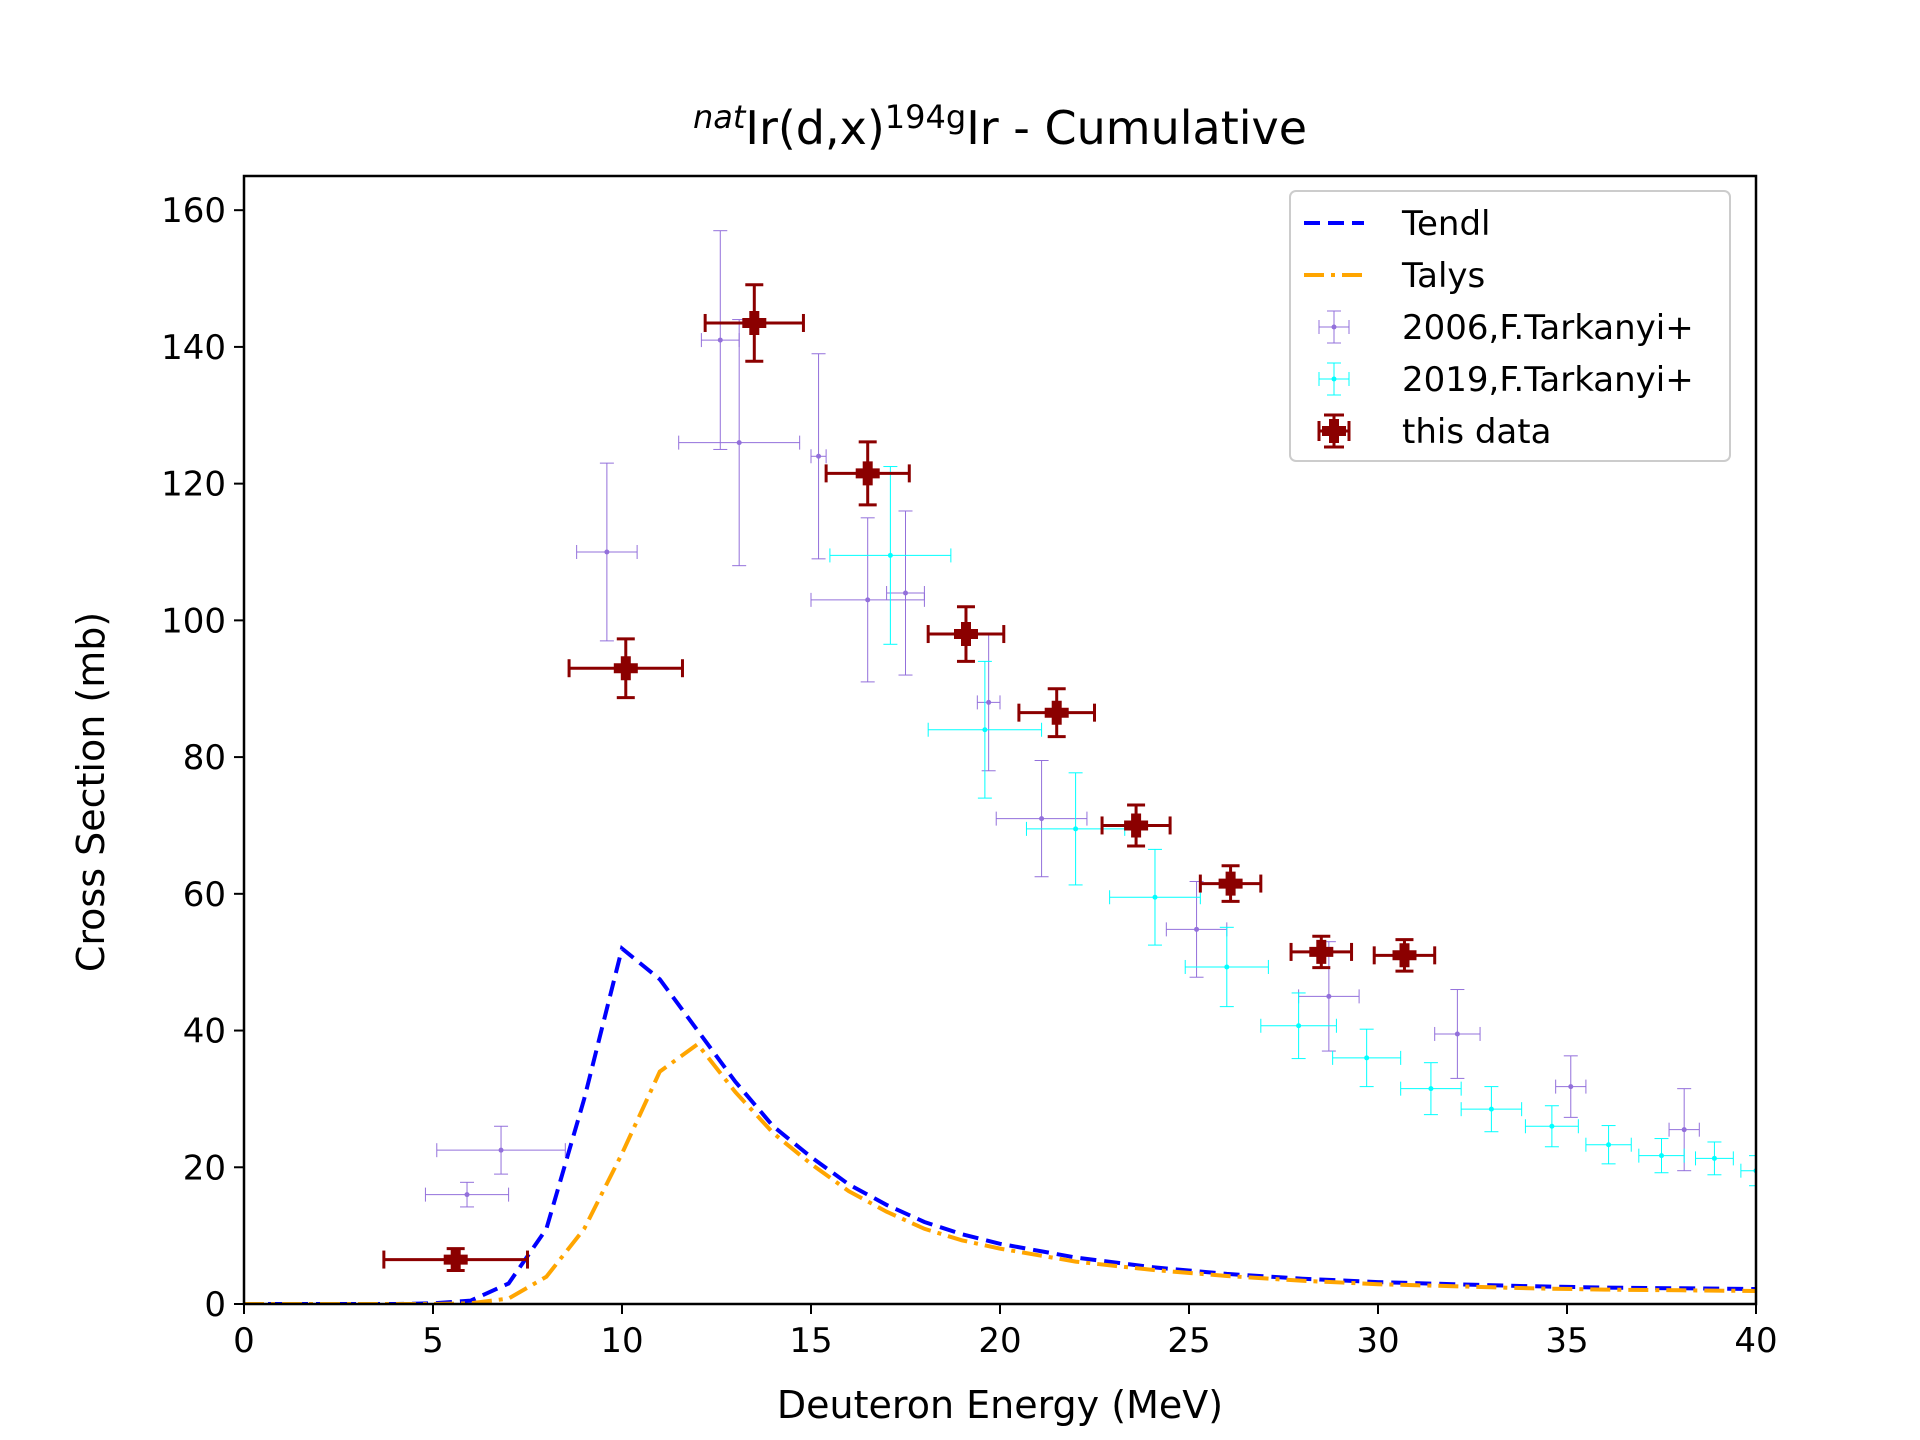  Describe the element at coordinates (215, 1305) in the screenshot. I see `y-tick-label: 0` at that location.